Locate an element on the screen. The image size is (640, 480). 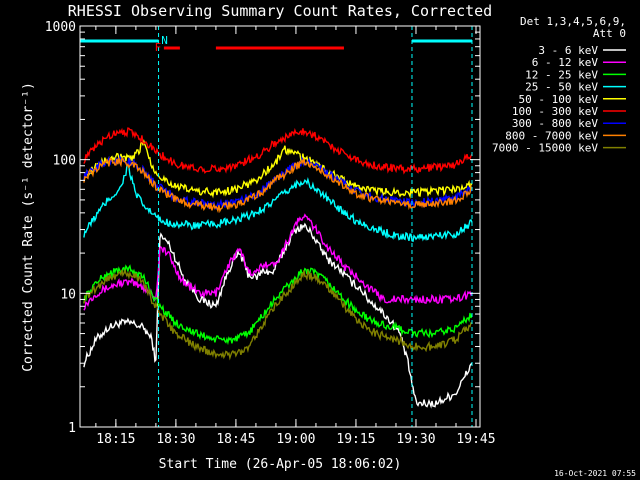
x-tick-label: 18:15 is located at coordinates (115, 439).